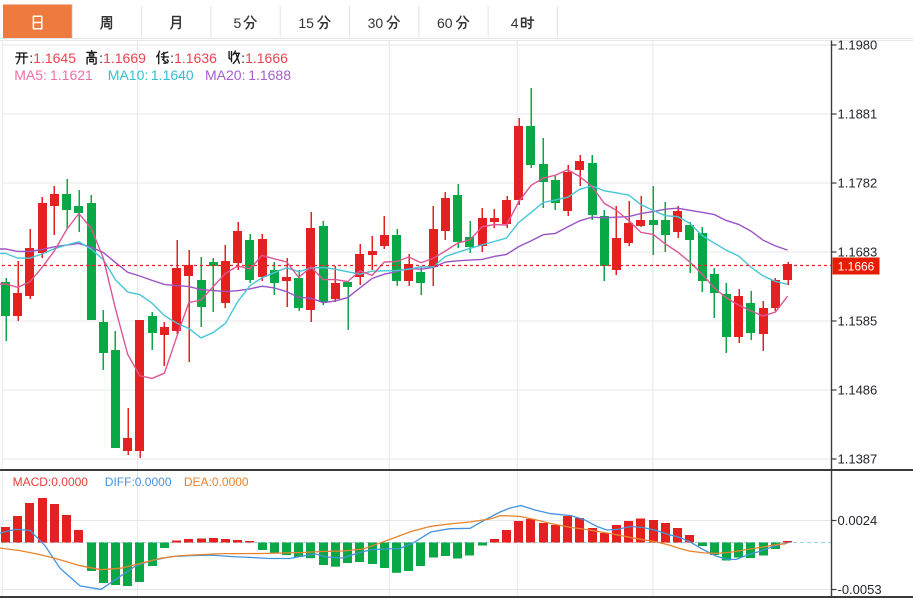 The image size is (913, 602). Describe the element at coordinates (858, 321) in the screenshot. I see `svg-text: 1.1585` at that location.